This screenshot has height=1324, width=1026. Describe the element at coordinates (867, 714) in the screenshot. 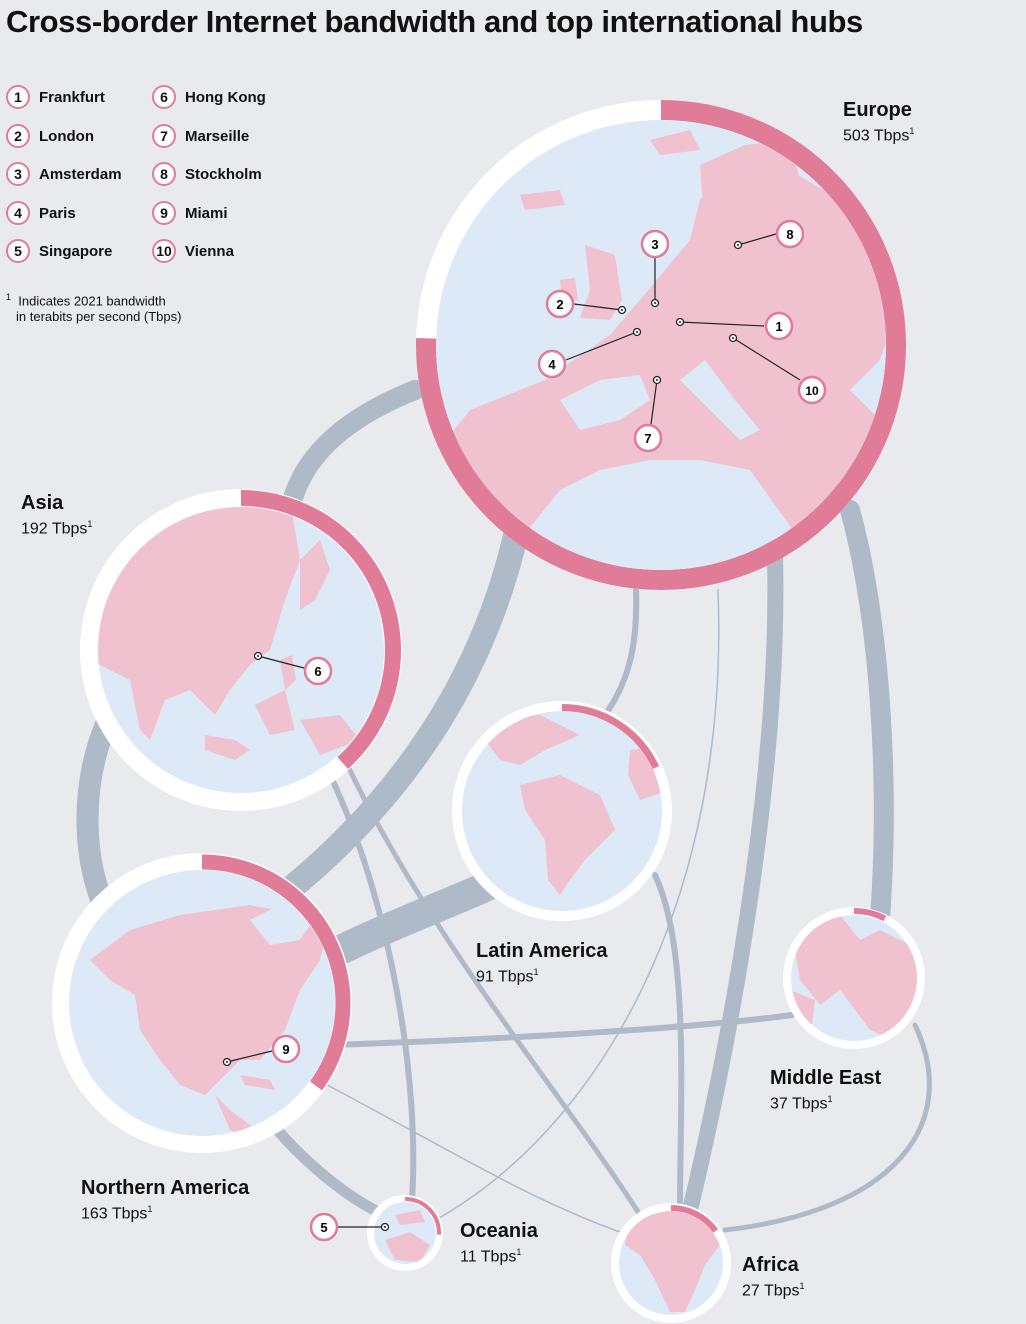

I see `link-europe-mideast` at that location.